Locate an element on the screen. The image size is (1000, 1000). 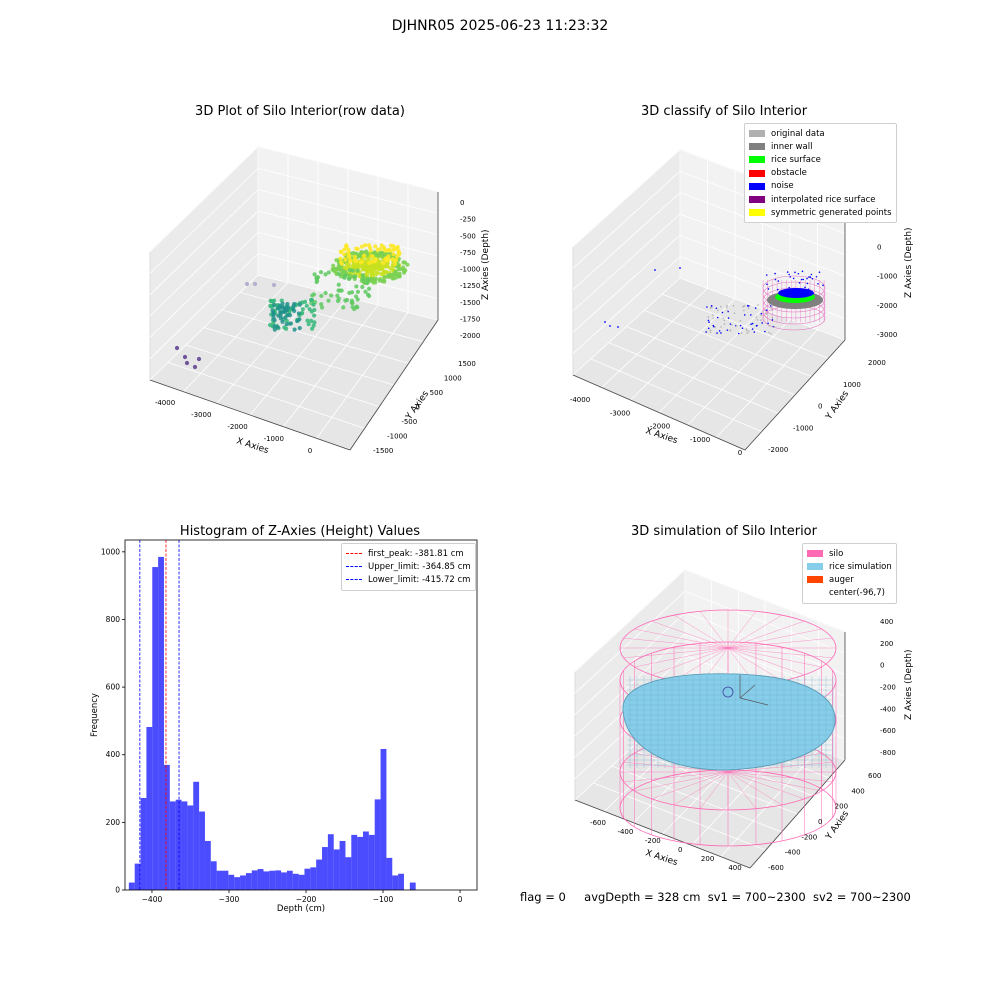
z-tick-label: -250 is located at coordinates (468, 220).